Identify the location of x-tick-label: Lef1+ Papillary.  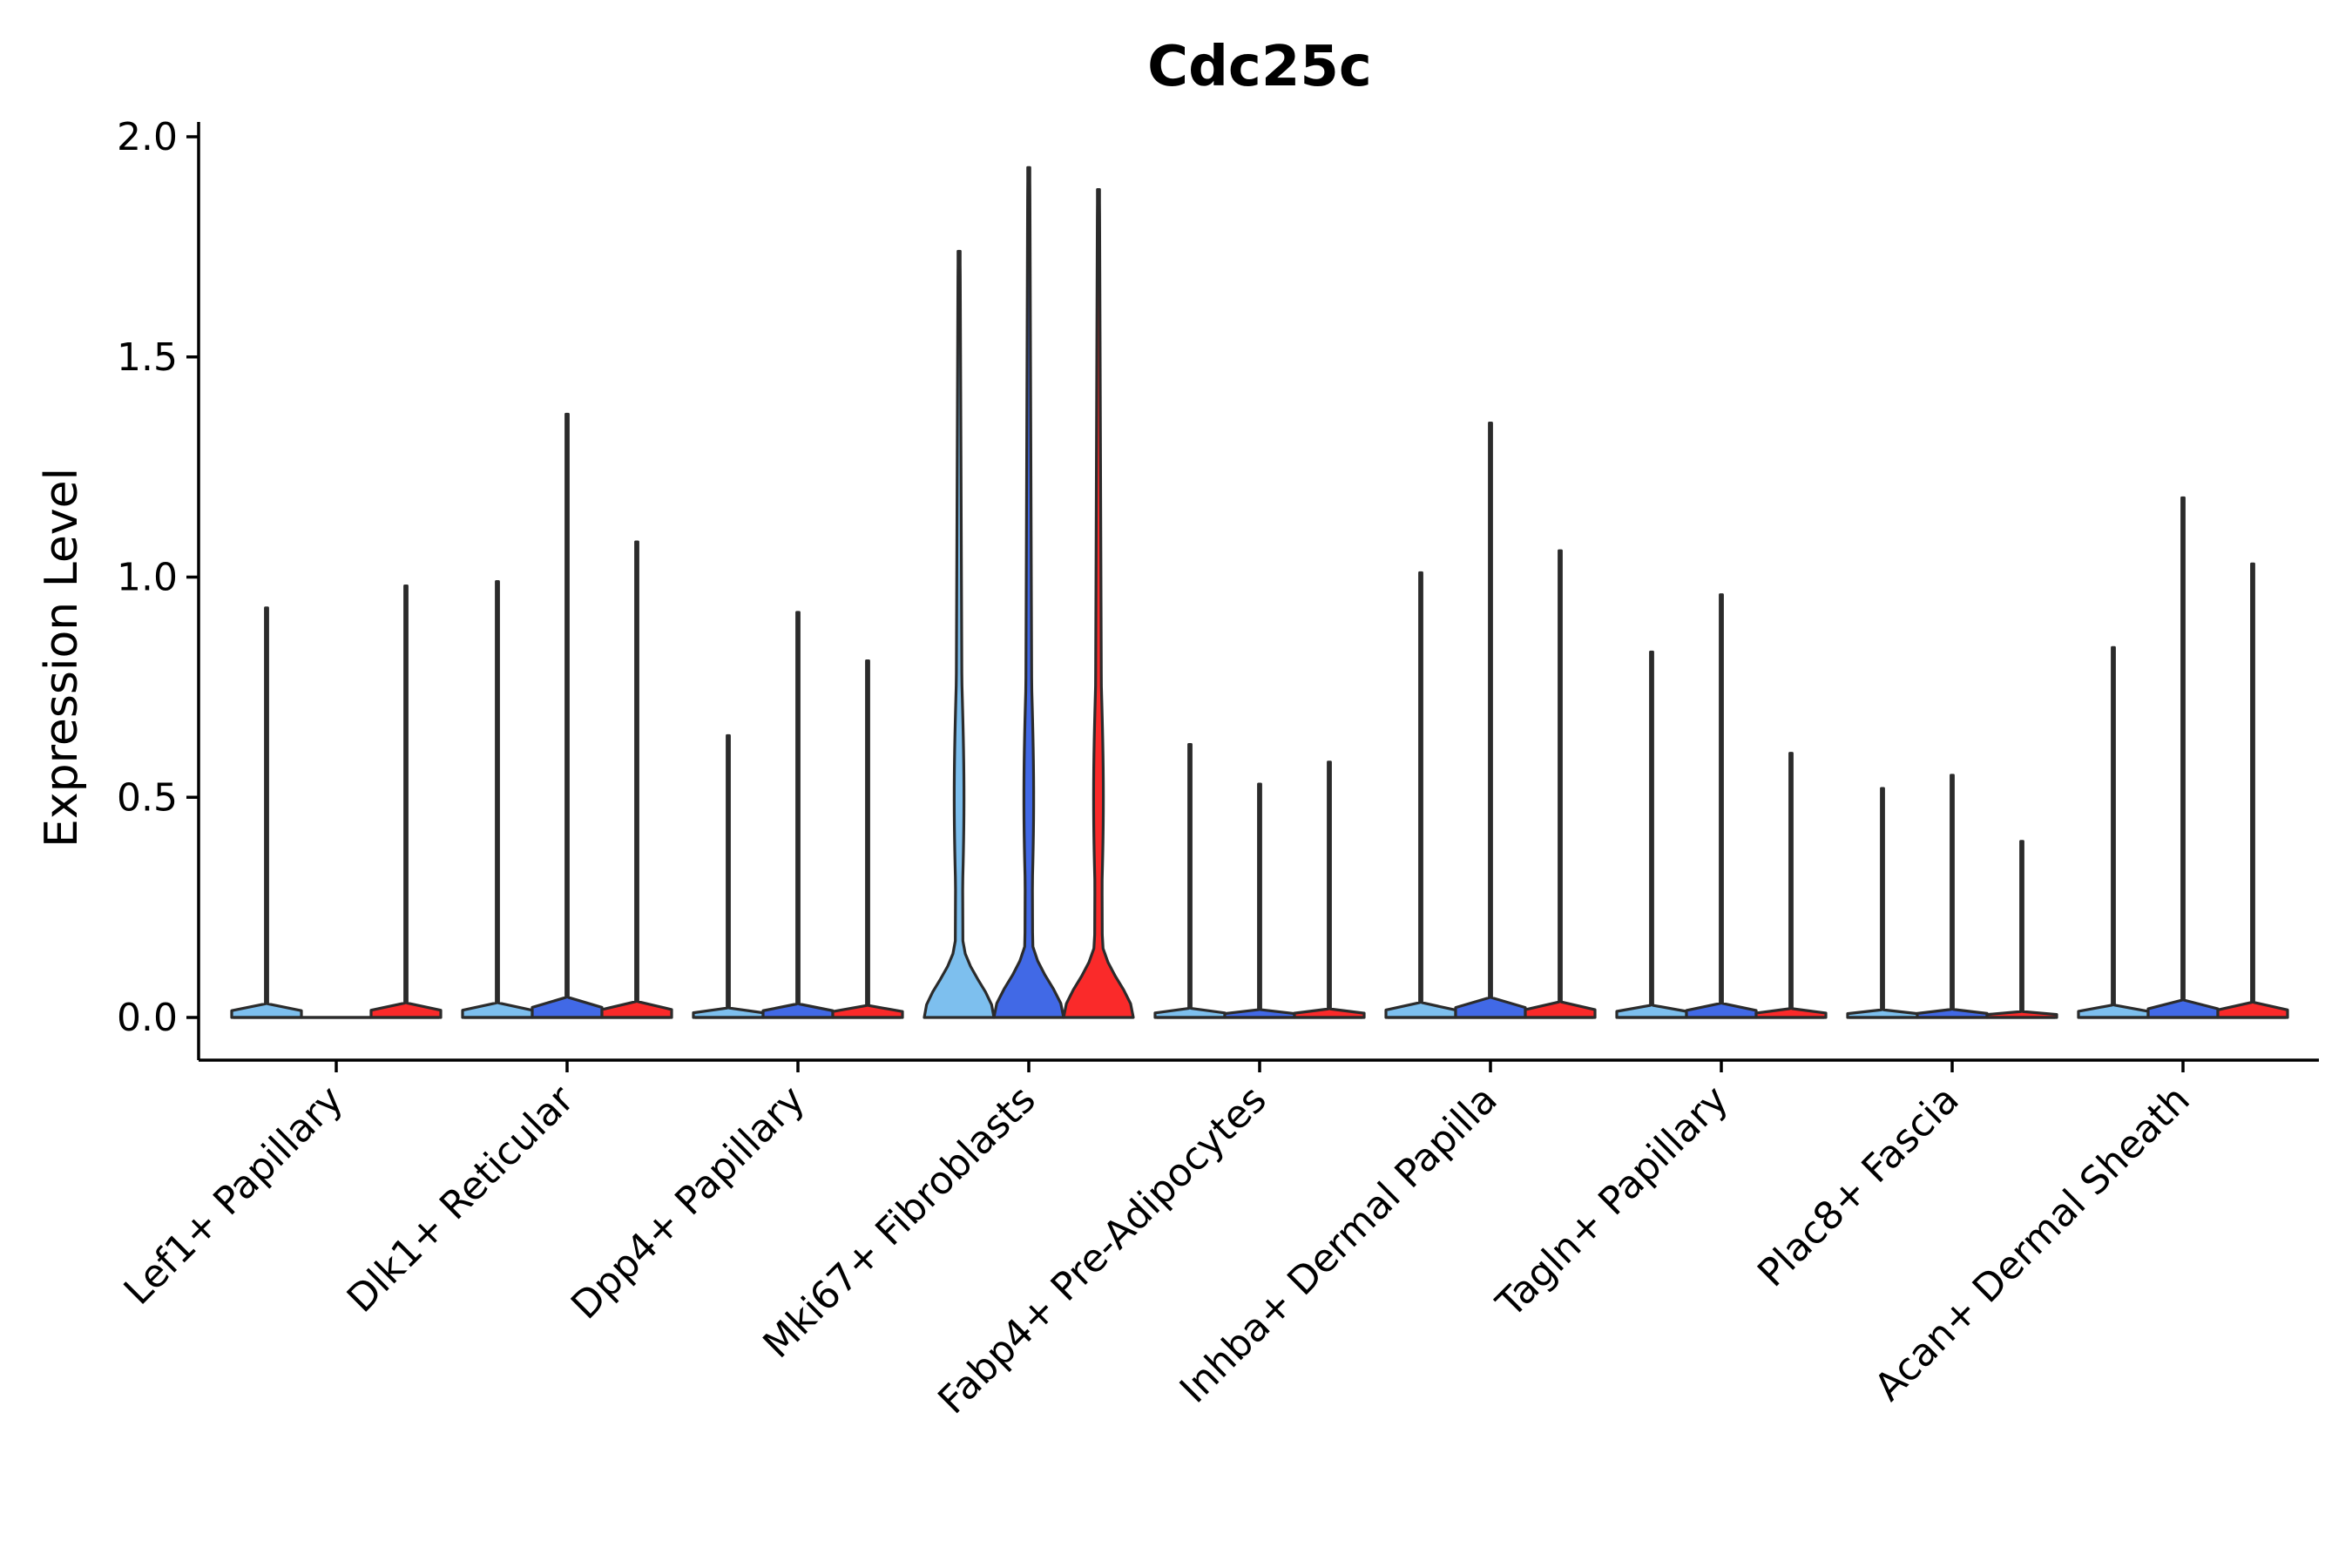
(234, 1196).